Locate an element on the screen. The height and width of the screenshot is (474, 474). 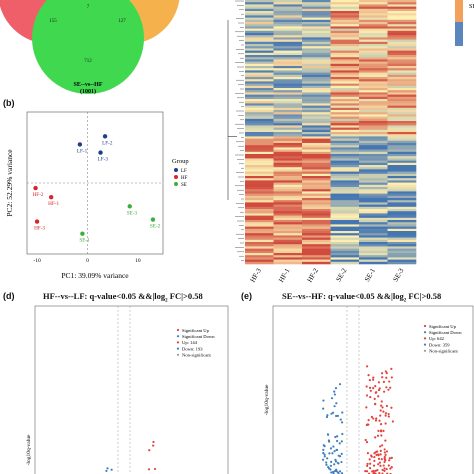
pca-point-label: LF-3 is located at coordinates (103, 160).